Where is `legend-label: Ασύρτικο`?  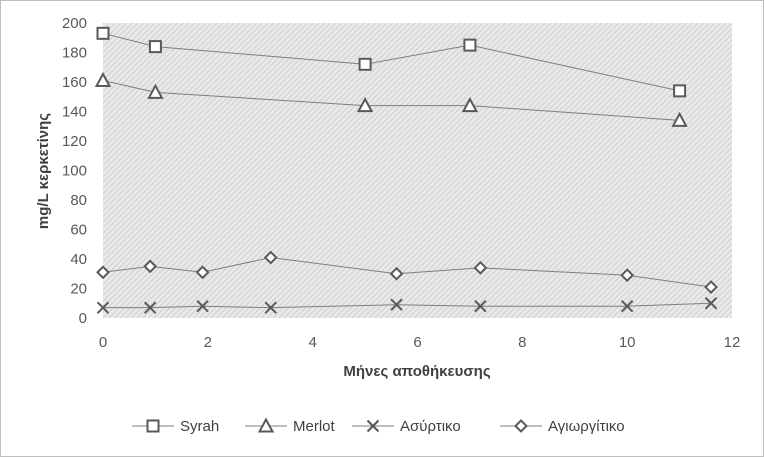 legend-label: Ασύρτικο is located at coordinates (430, 426).